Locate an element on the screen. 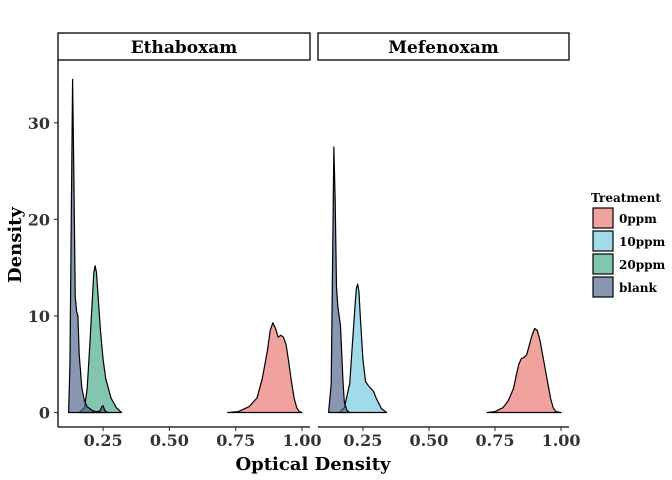  legend-item-10ppm: 10ppm is located at coordinates (628, 241).